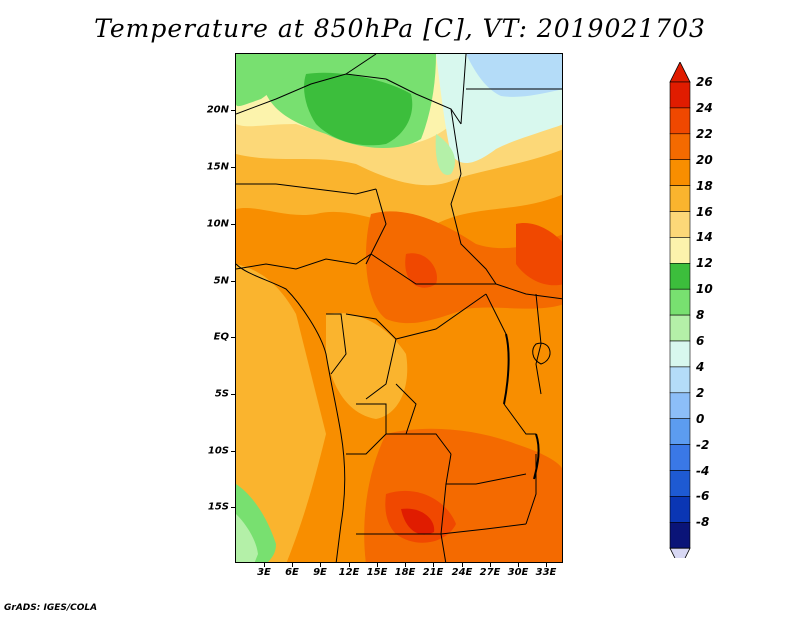 Image resolution: width=800 pixels, height=618 pixels. Describe the element at coordinates (704, 185) in the screenshot. I see `colorbar-tick-label: 18` at that location.